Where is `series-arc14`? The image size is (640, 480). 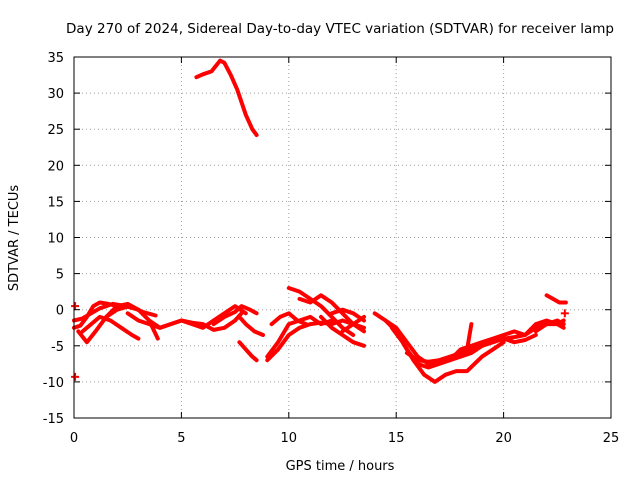 series-arc14 is located at coordinates (288, 319).